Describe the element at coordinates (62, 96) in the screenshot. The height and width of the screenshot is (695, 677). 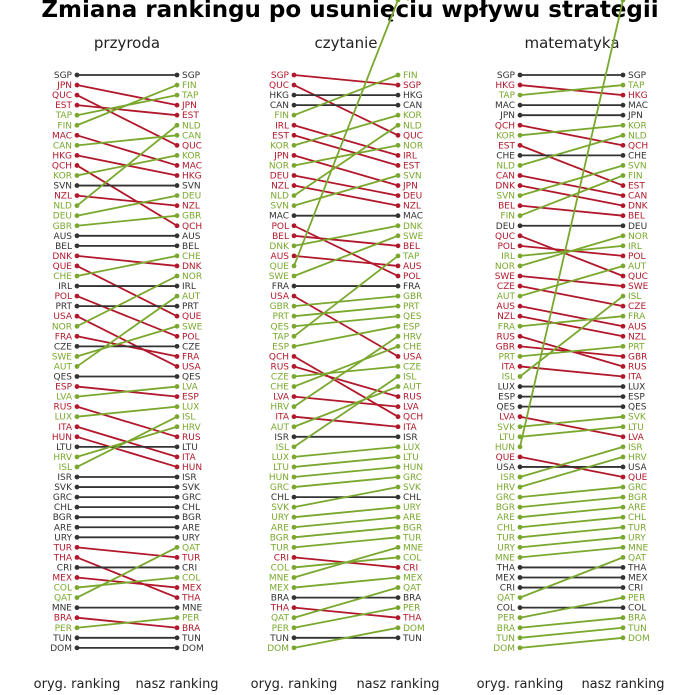
I see `label-left-QUC: QUC` at that location.